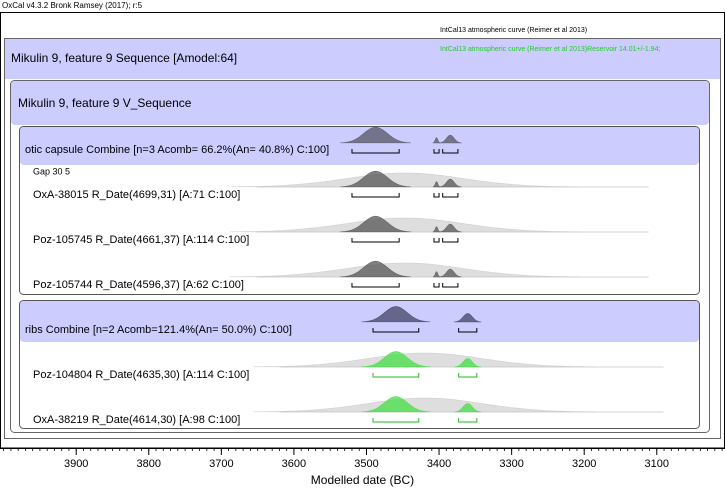  What do you see at coordinates (584, 464) in the screenshot?
I see `x-tick-label: 3200` at bounding box center [584, 464].